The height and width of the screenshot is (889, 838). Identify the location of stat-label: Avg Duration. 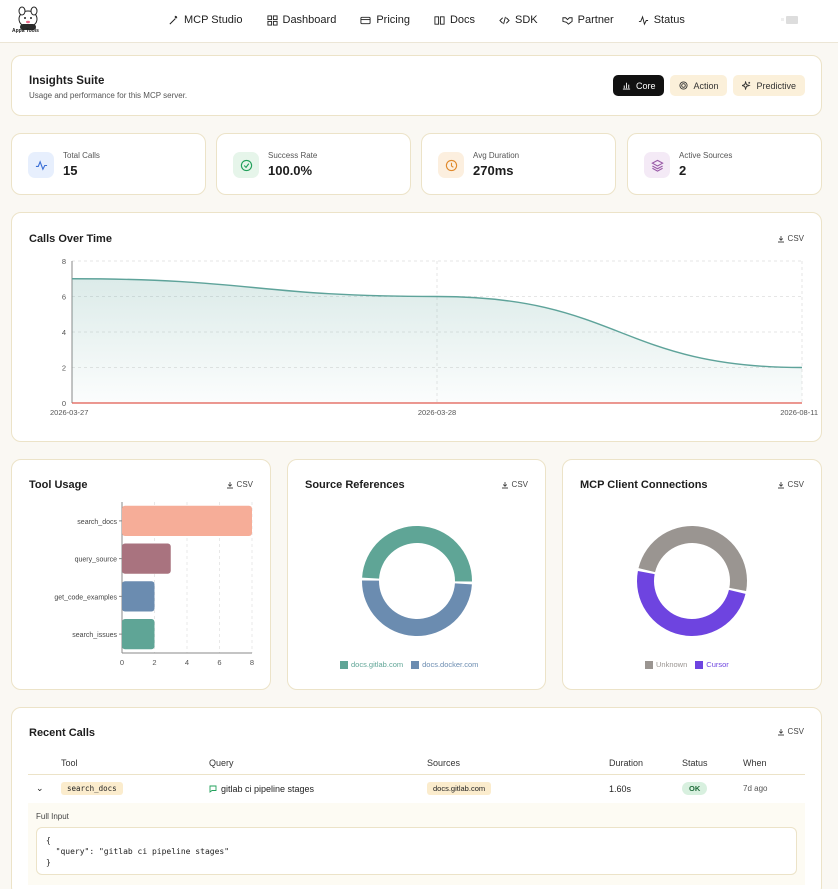
(496, 155).